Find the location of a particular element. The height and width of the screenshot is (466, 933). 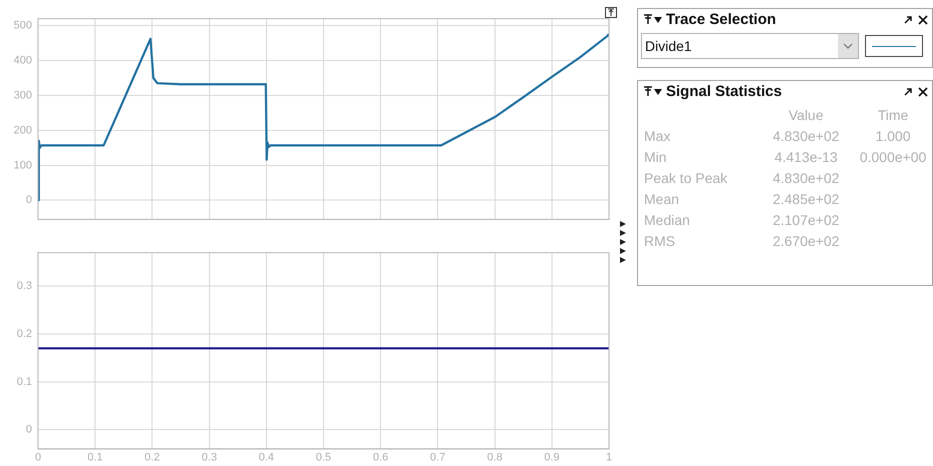

data-label: 1.000 is located at coordinates (893, 136).